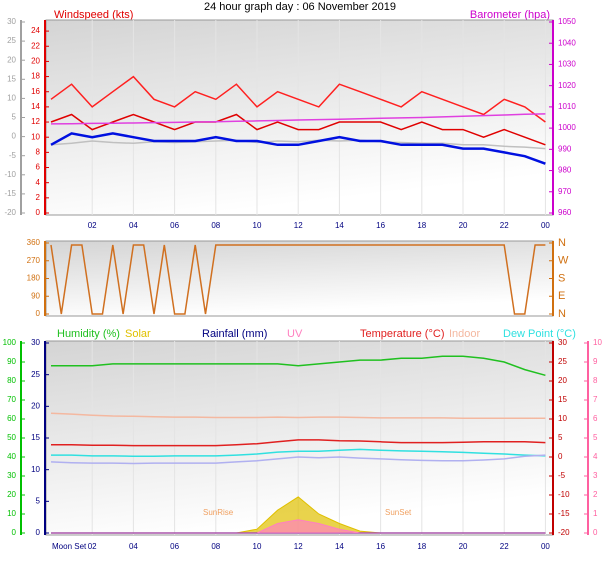 Image resolution: width=608 pixels, height=561 pixels. What do you see at coordinates (35, 45) in the screenshot?
I see `y-tick-label: 22` at bounding box center [35, 45].